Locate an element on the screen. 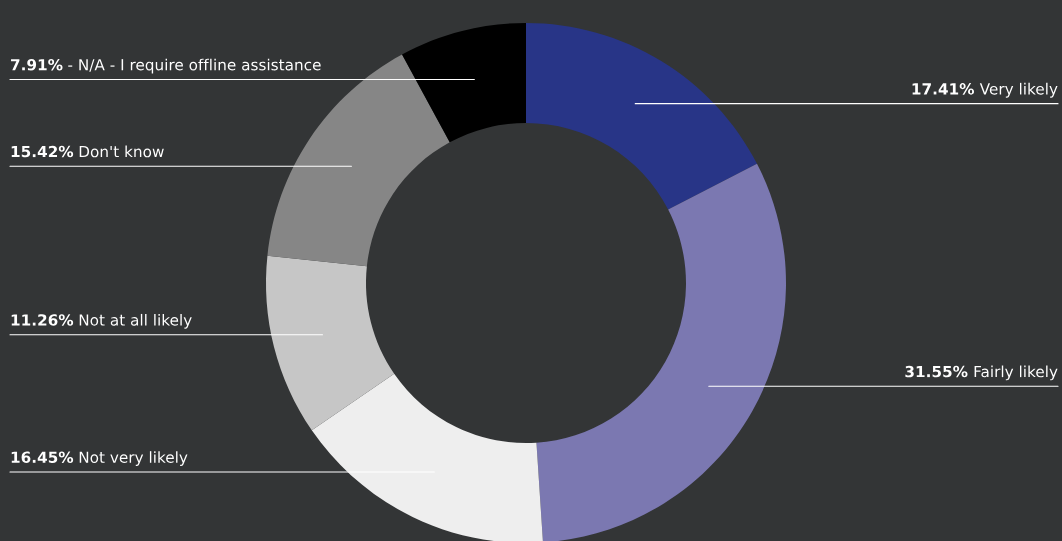 The width and height of the screenshot is (1062, 541). data-label: 7.91% is located at coordinates (37, 64).